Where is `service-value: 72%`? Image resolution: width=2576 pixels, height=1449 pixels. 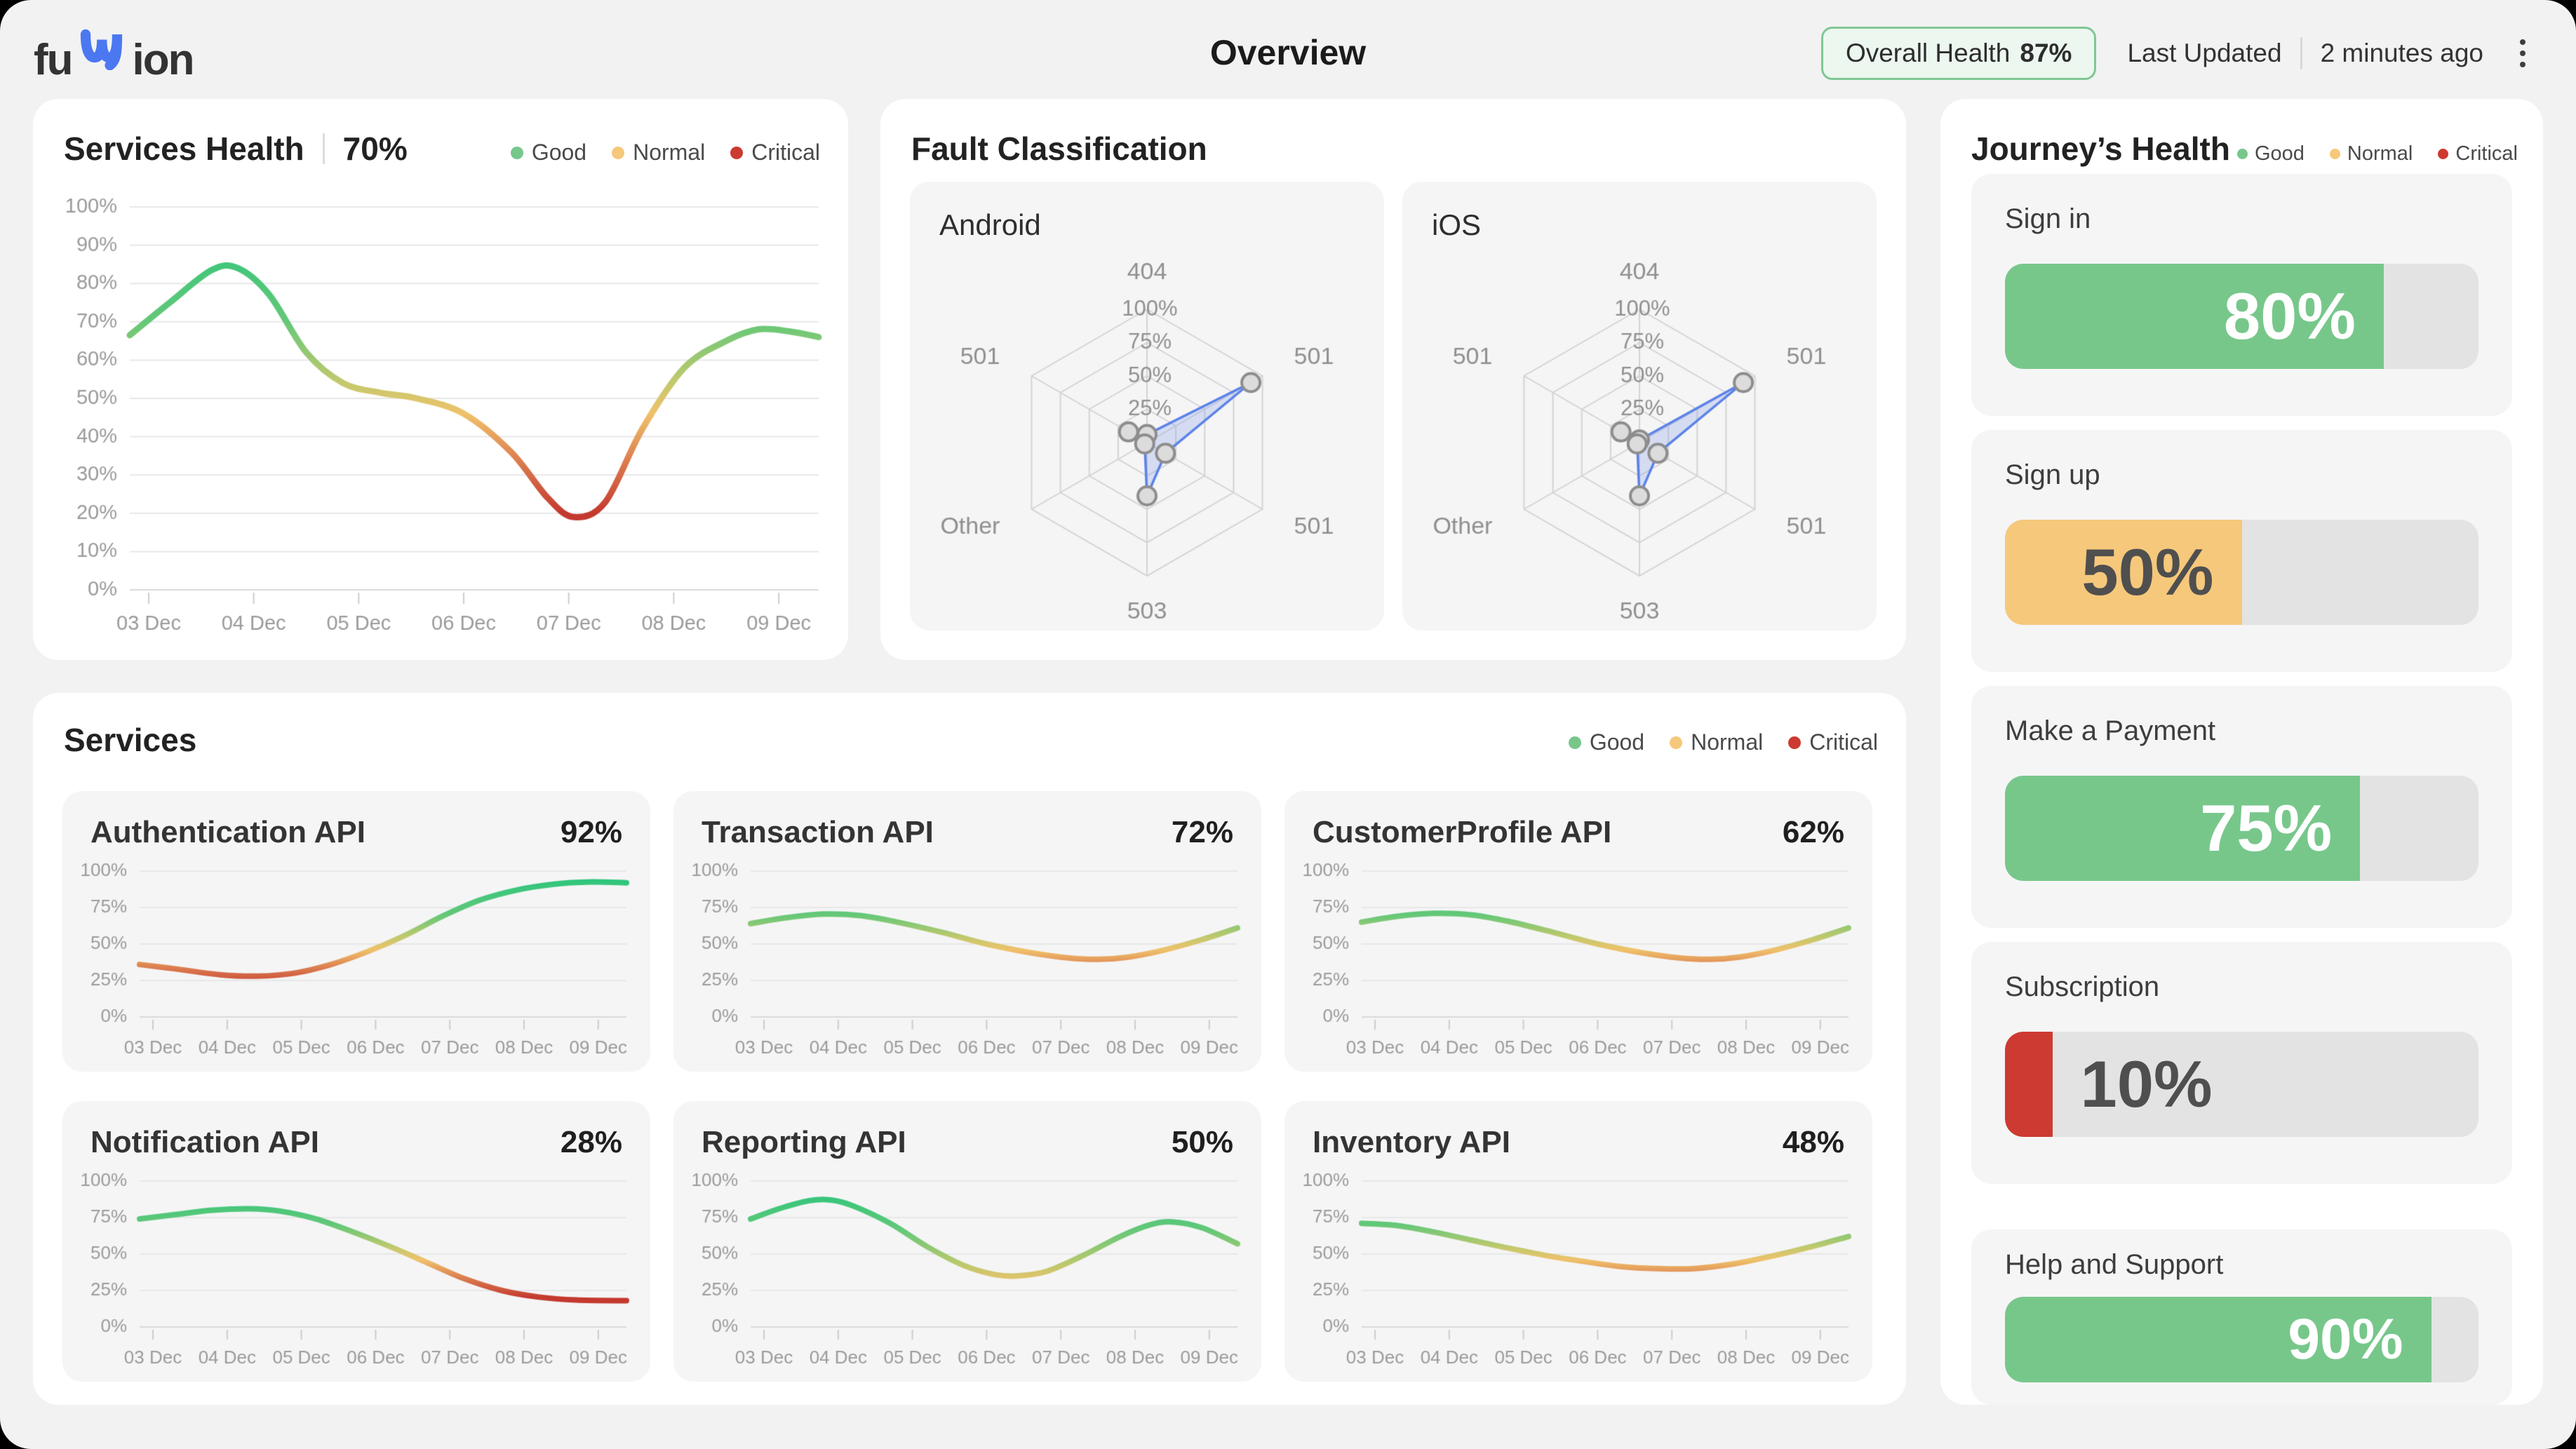 service-value: 72% is located at coordinates (1202, 832).